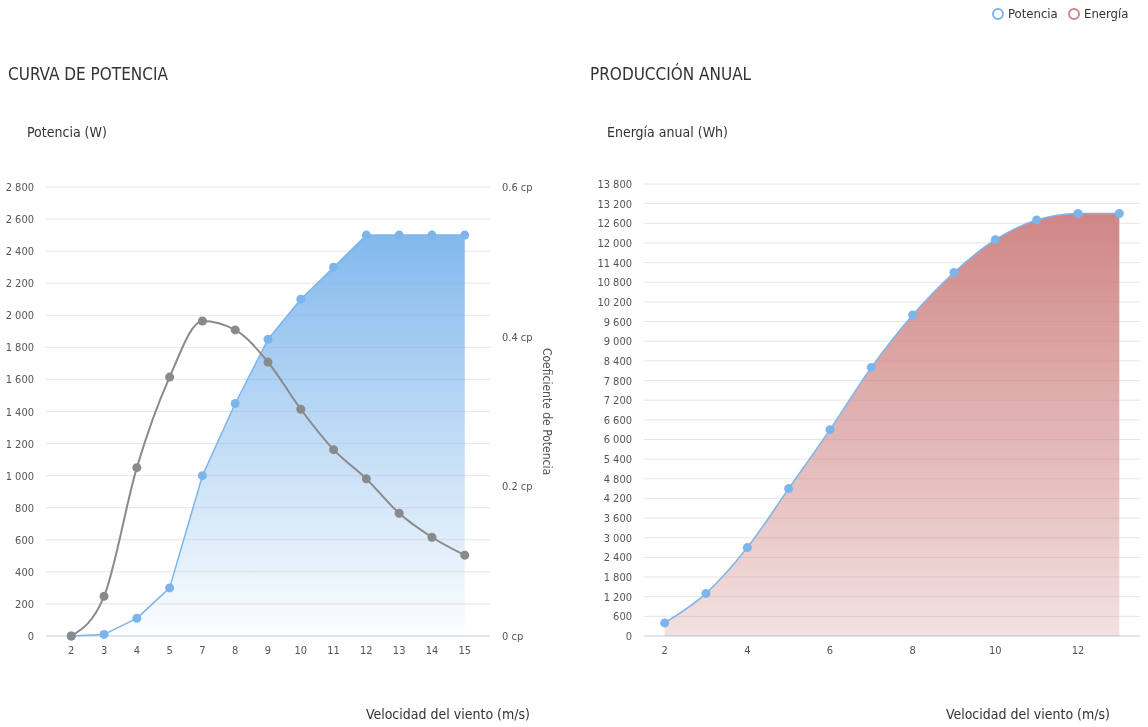 The width and height of the screenshot is (1148, 727). I want to click on y2-tick-label: 0 cp, so click(513, 636).